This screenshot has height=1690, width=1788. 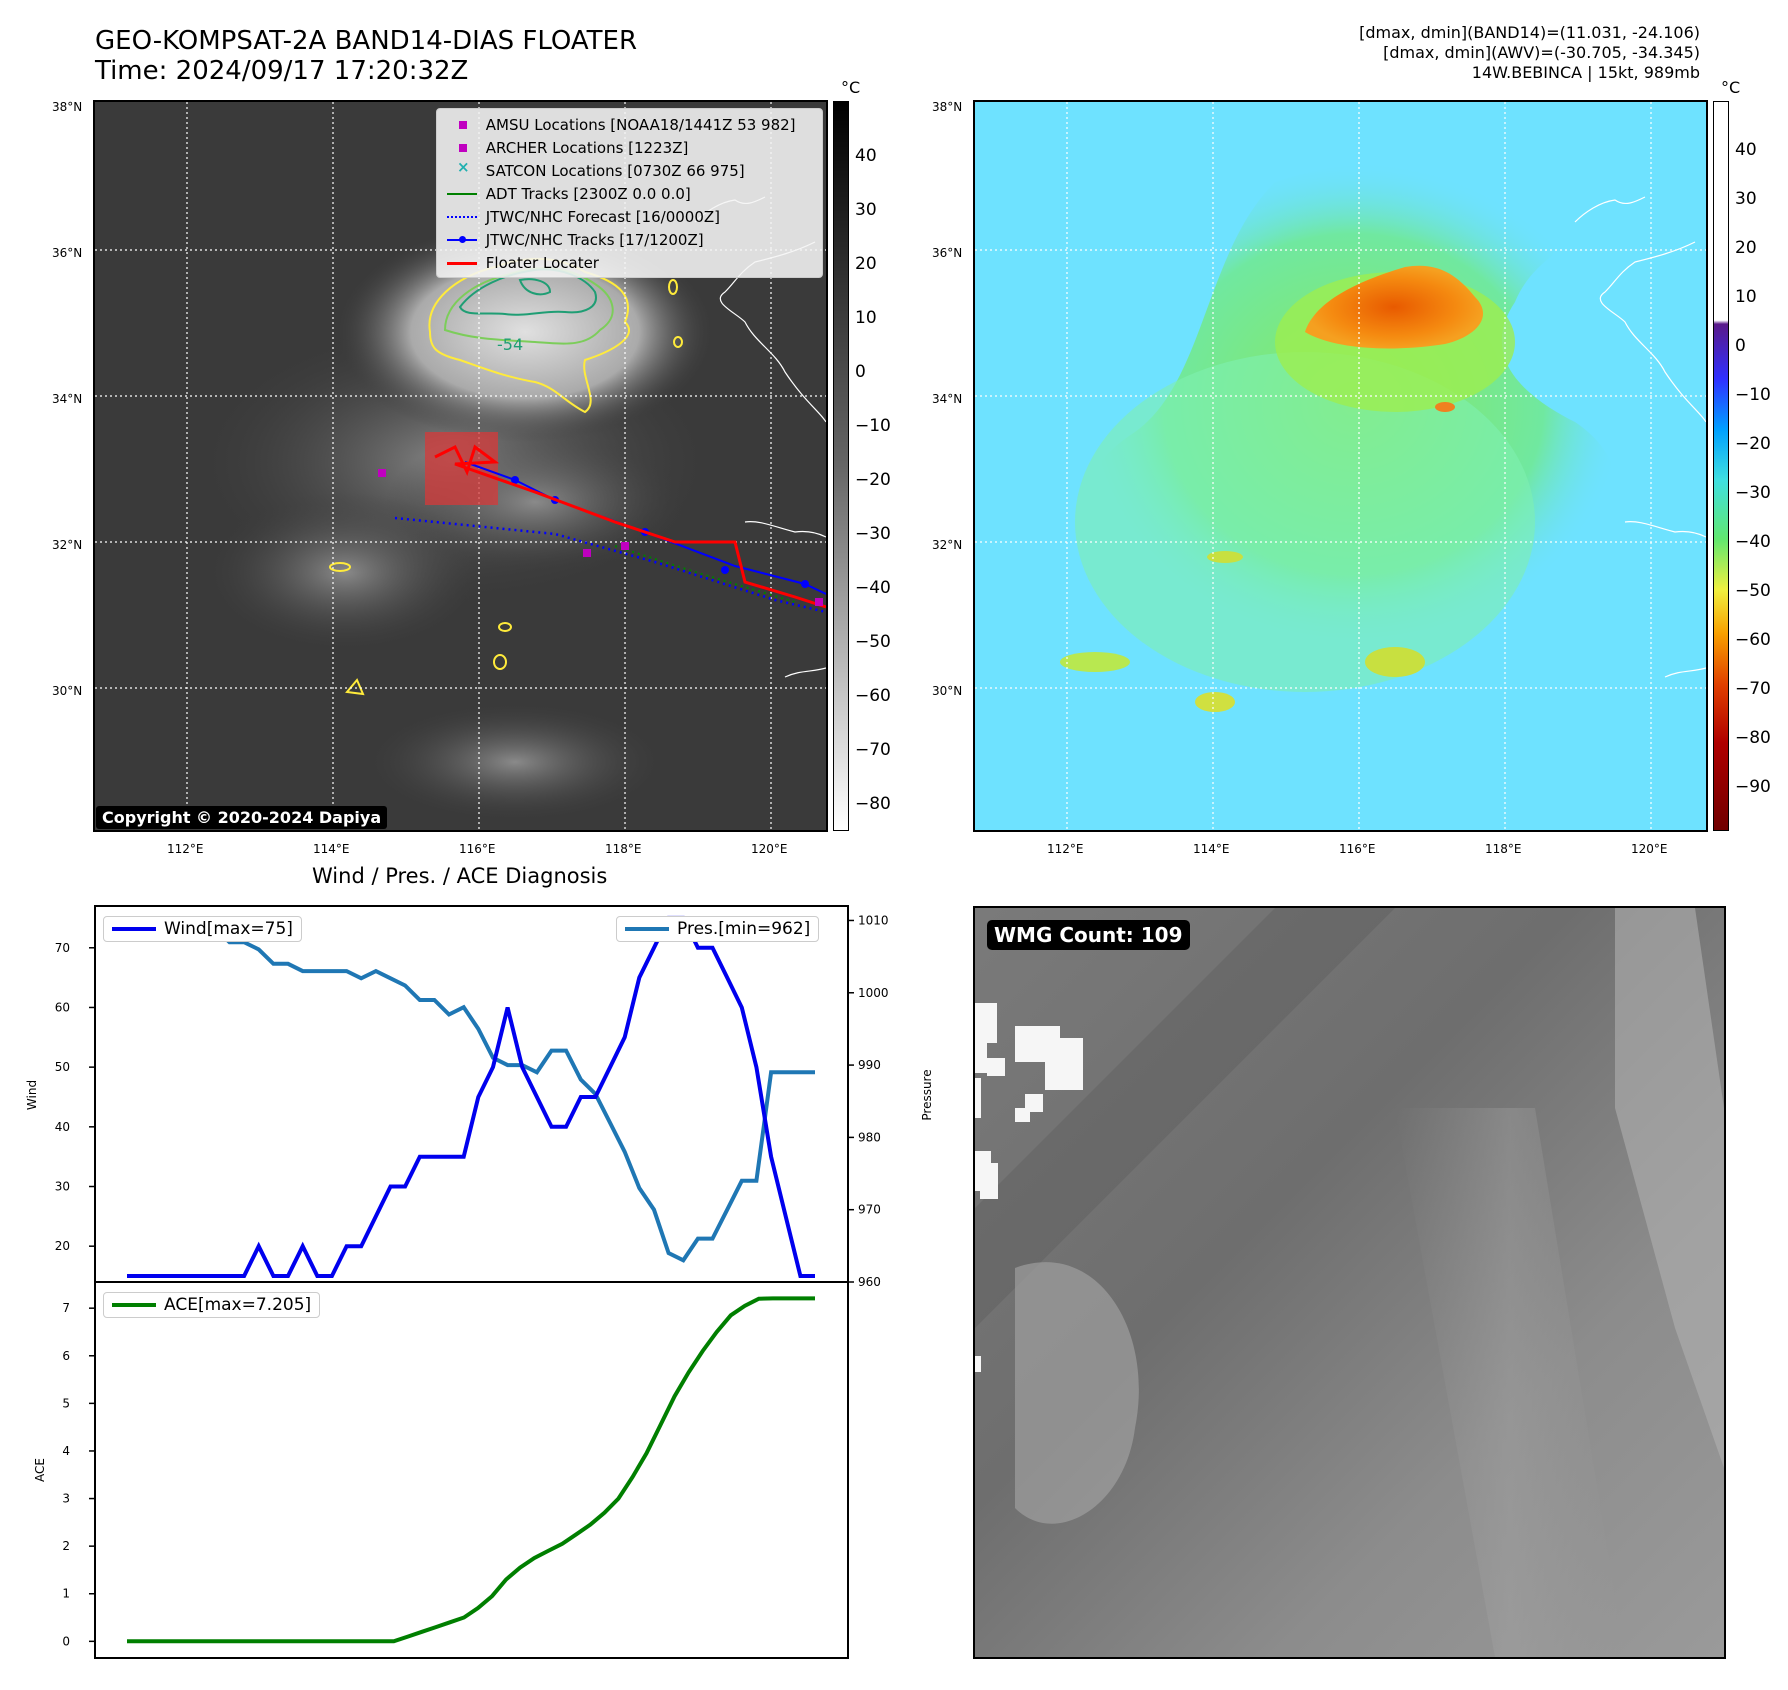 What do you see at coordinates (242, 817) in the screenshot?
I see `copyright-badge: Copyright © 2020-2024 Dapiya` at bounding box center [242, 817].